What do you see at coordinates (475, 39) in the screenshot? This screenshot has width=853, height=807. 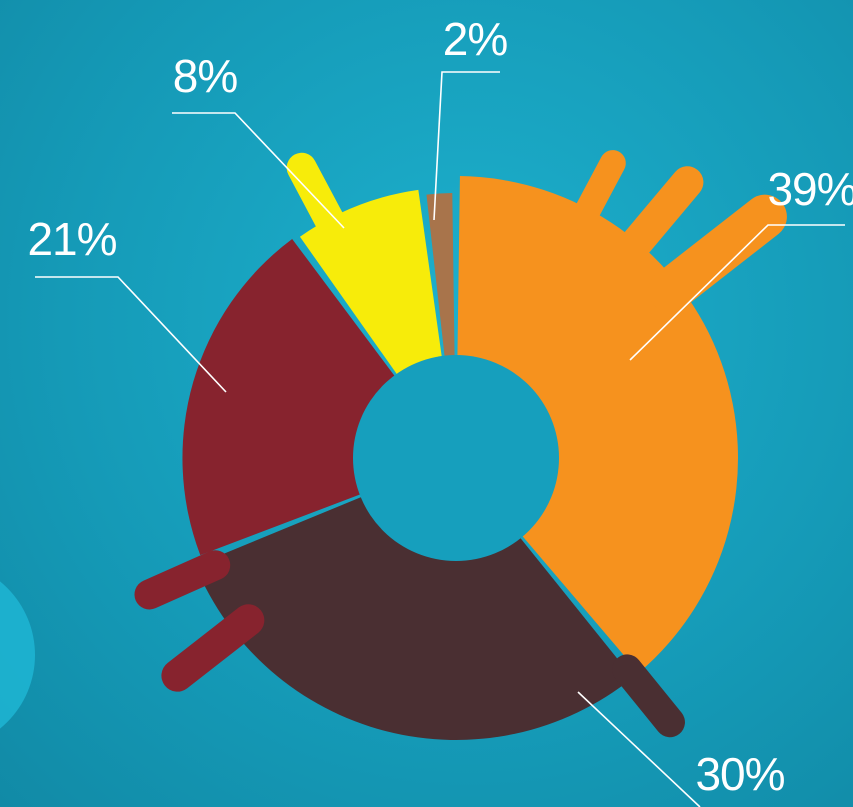 I see `slice-label-5: 2%` at bounding box center [475, 39].